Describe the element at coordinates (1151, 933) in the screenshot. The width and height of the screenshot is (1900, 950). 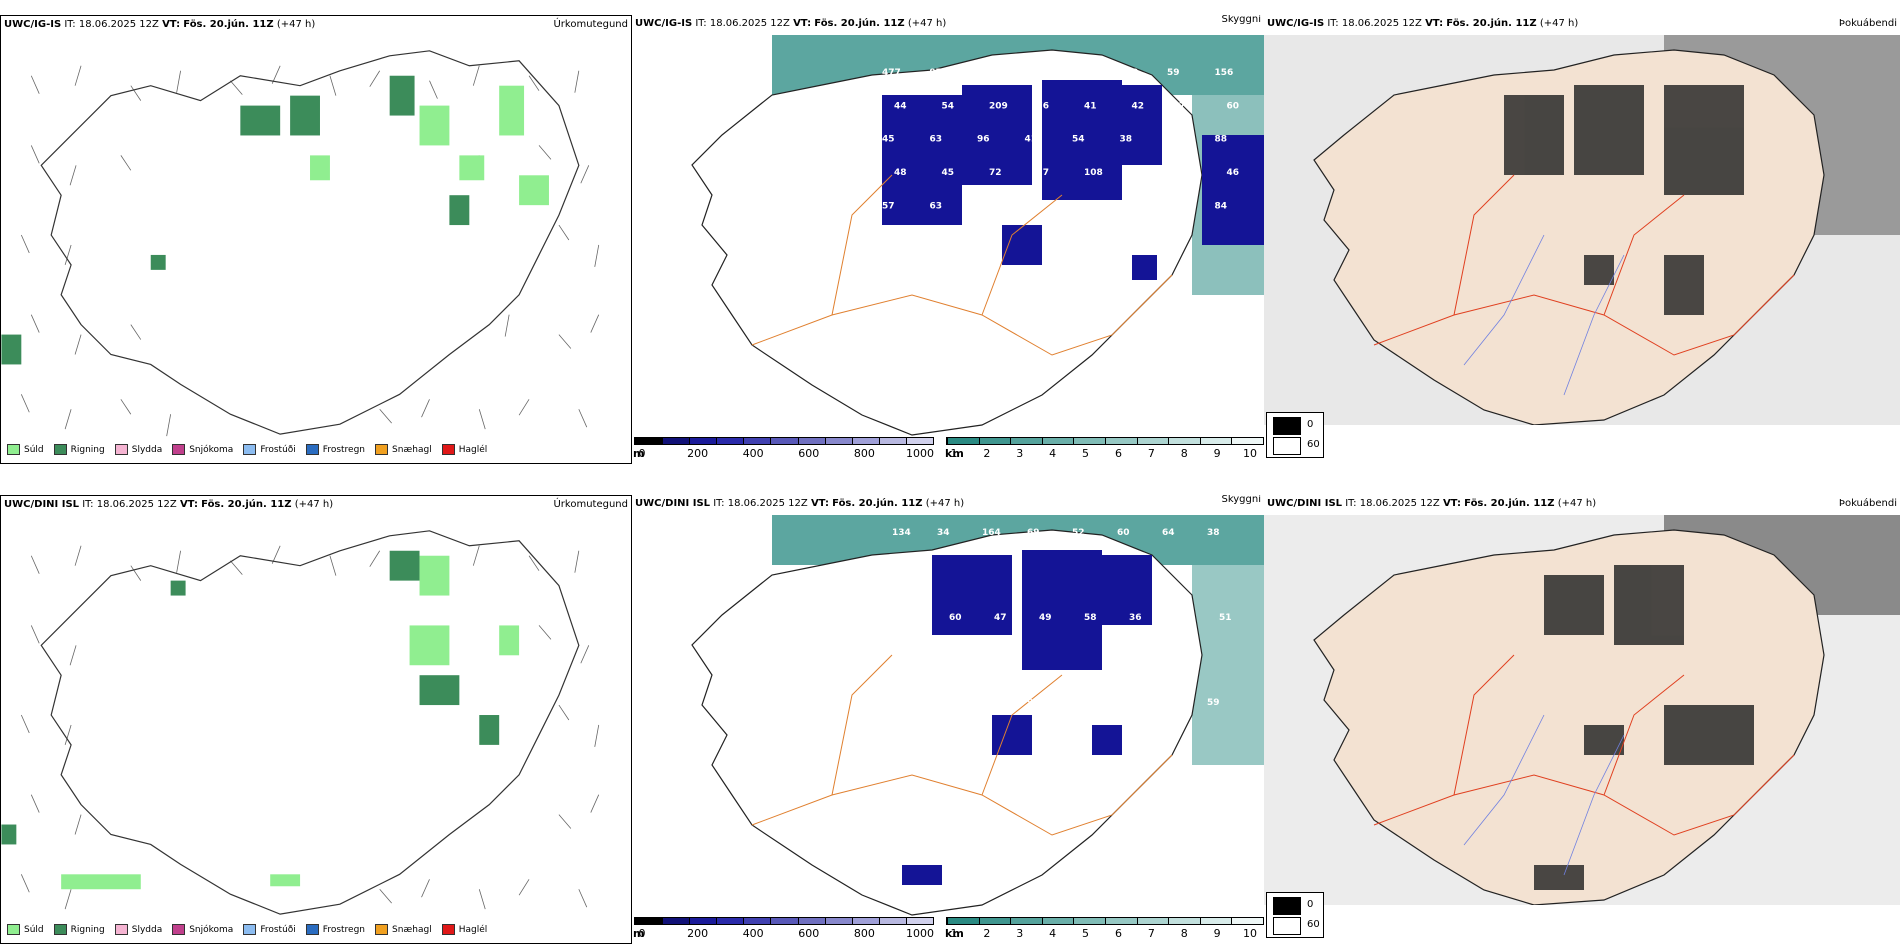
I see `colorbar-tick: 7` at that location.